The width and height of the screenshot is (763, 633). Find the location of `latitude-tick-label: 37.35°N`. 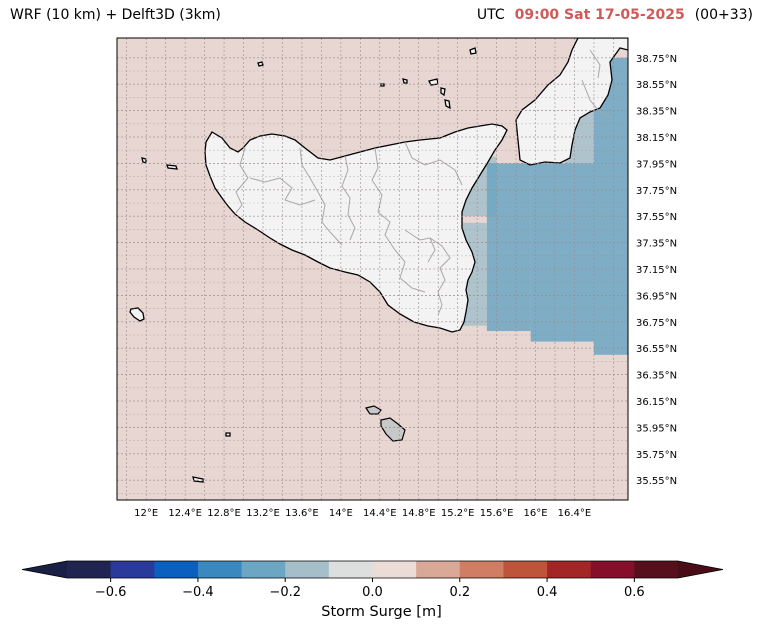

latitude-tick-label: 37.35°N is located at coordinates (656, 244).